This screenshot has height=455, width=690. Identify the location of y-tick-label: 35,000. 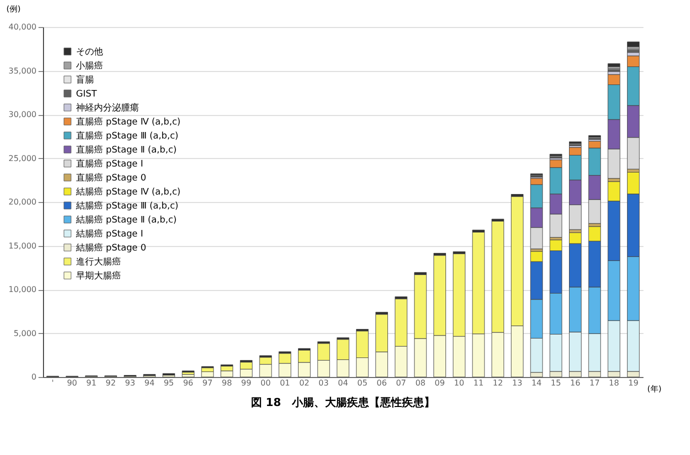
(22, 71).